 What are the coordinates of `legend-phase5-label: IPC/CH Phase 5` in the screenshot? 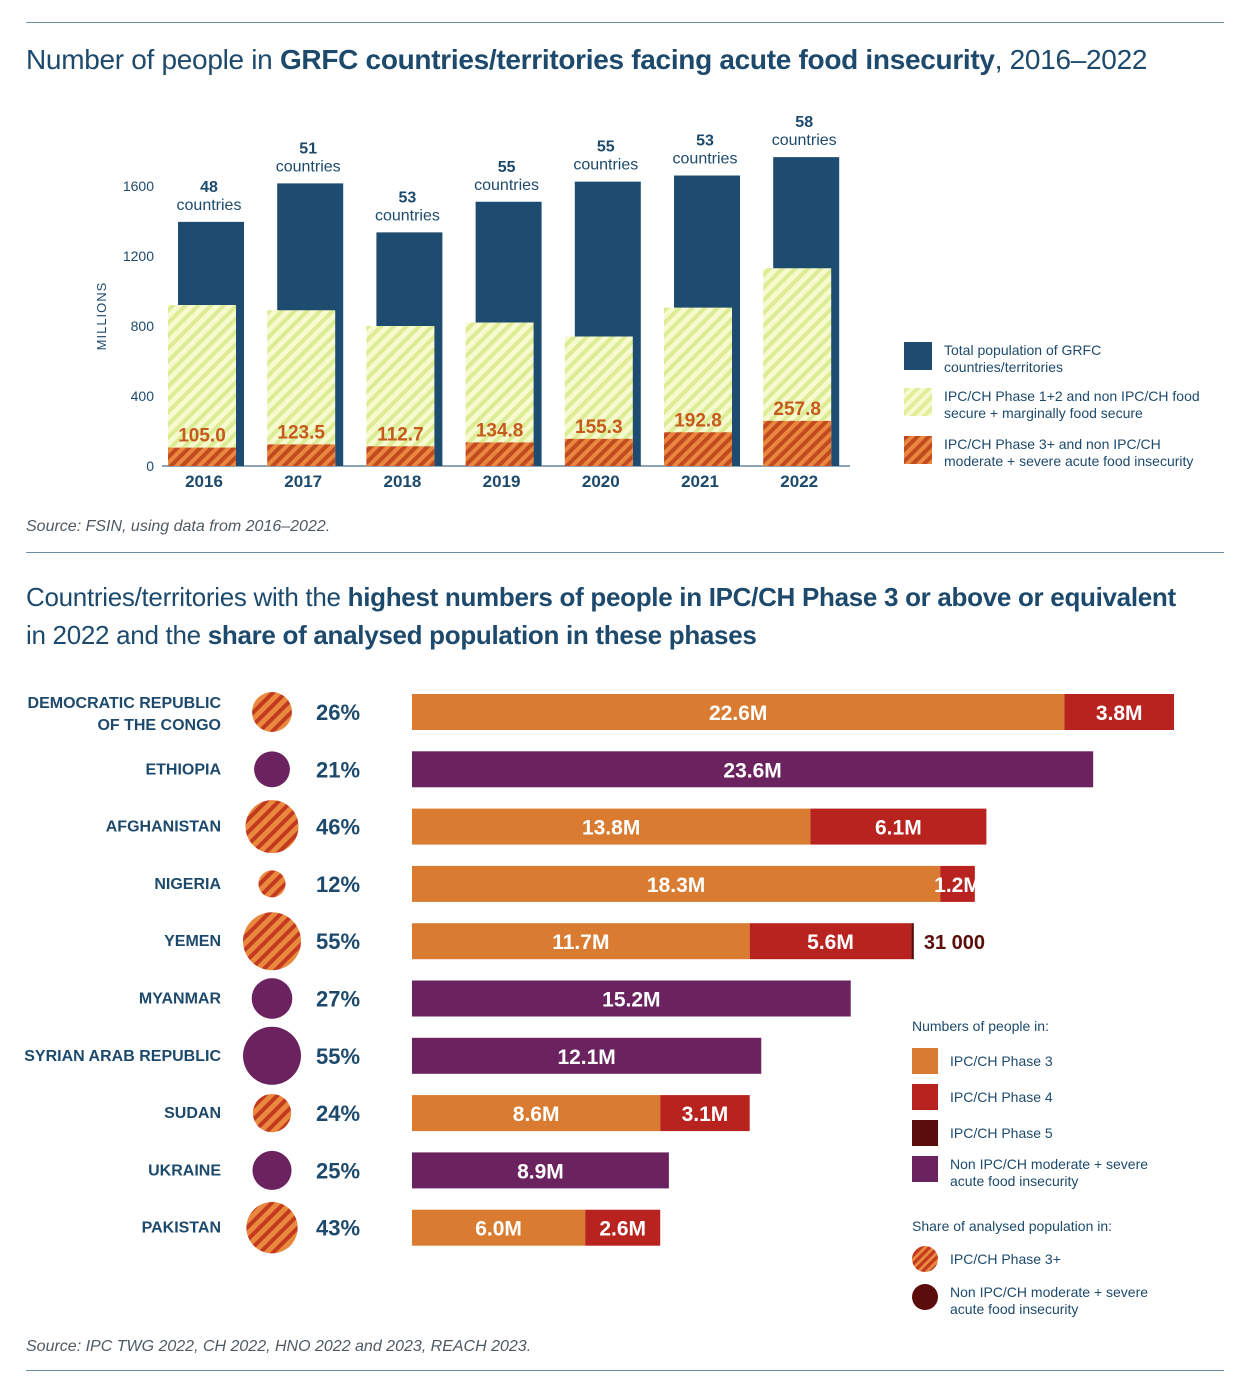 It's located at (1001, 1133).